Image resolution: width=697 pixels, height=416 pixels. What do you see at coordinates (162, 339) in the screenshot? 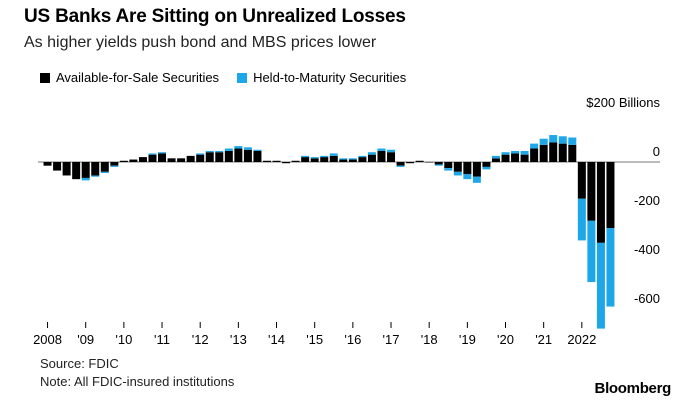
I see `x-tick-label-3: '11` at bounding box center [162, 339].